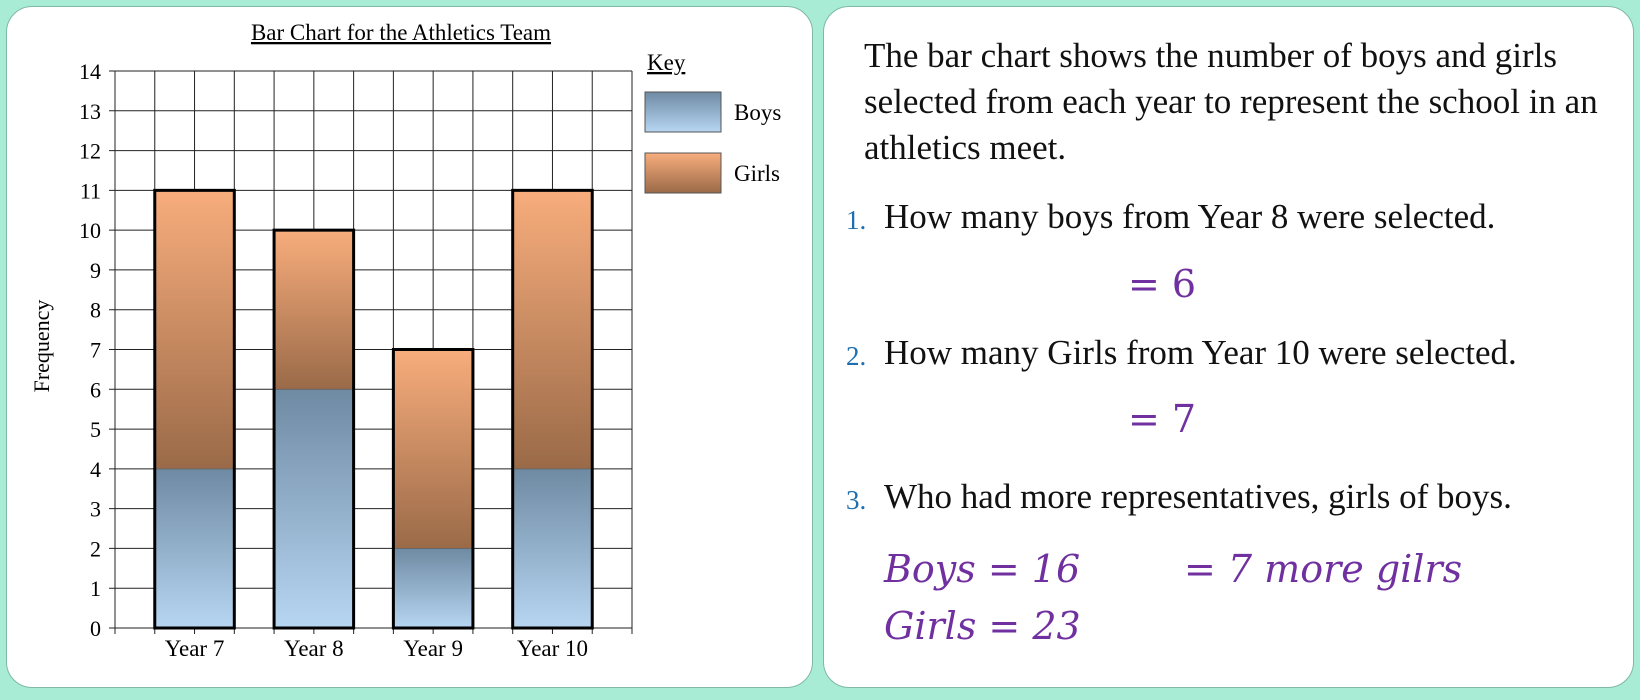  Describe the element at coordinates (982, 569) in the screenshot. I see `answer-3-boys: Boys = 16` at that location.